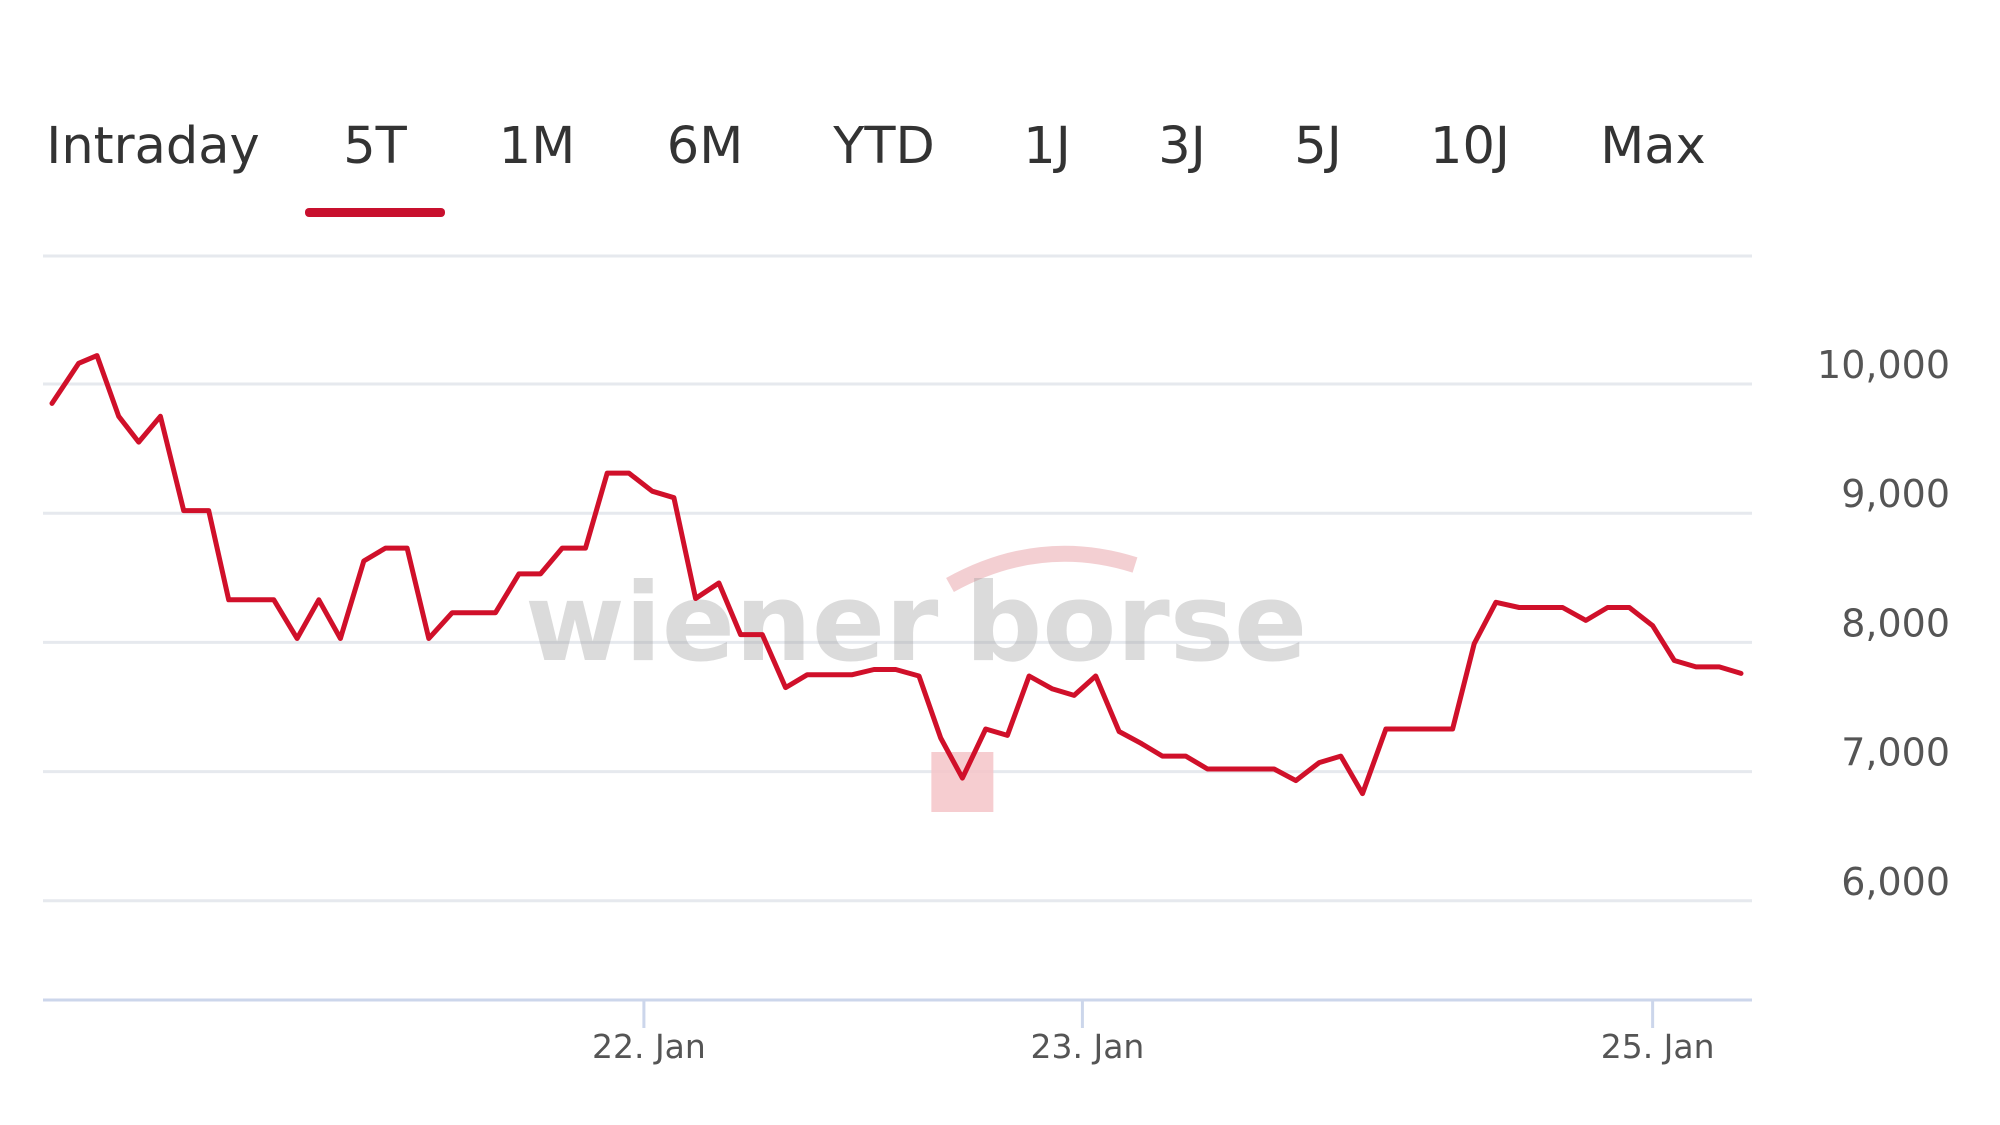  Describe the element at coordinates (1087, 1046) in the screenshot. I see `x-tick-label: 23. Jan` at that location.